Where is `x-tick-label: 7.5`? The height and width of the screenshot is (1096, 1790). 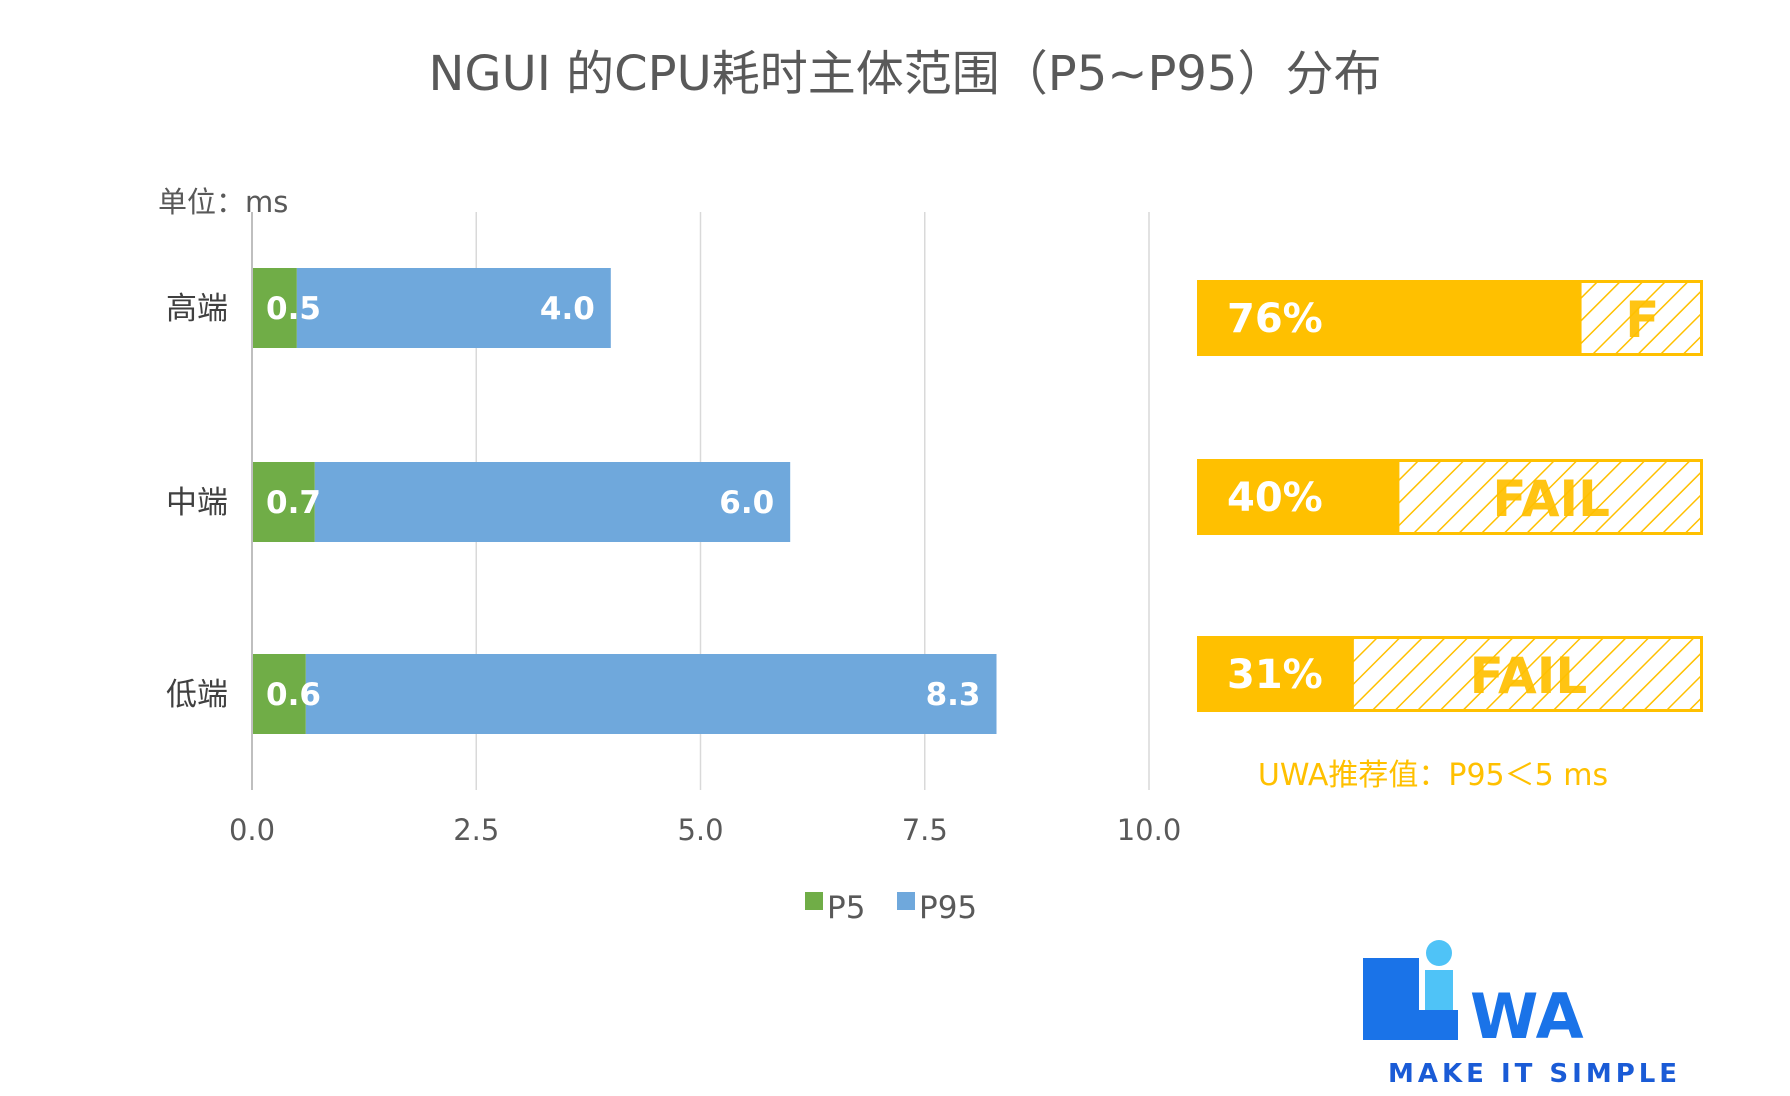 x-tick-label: 7.5 is located at coordinates (925, 830).